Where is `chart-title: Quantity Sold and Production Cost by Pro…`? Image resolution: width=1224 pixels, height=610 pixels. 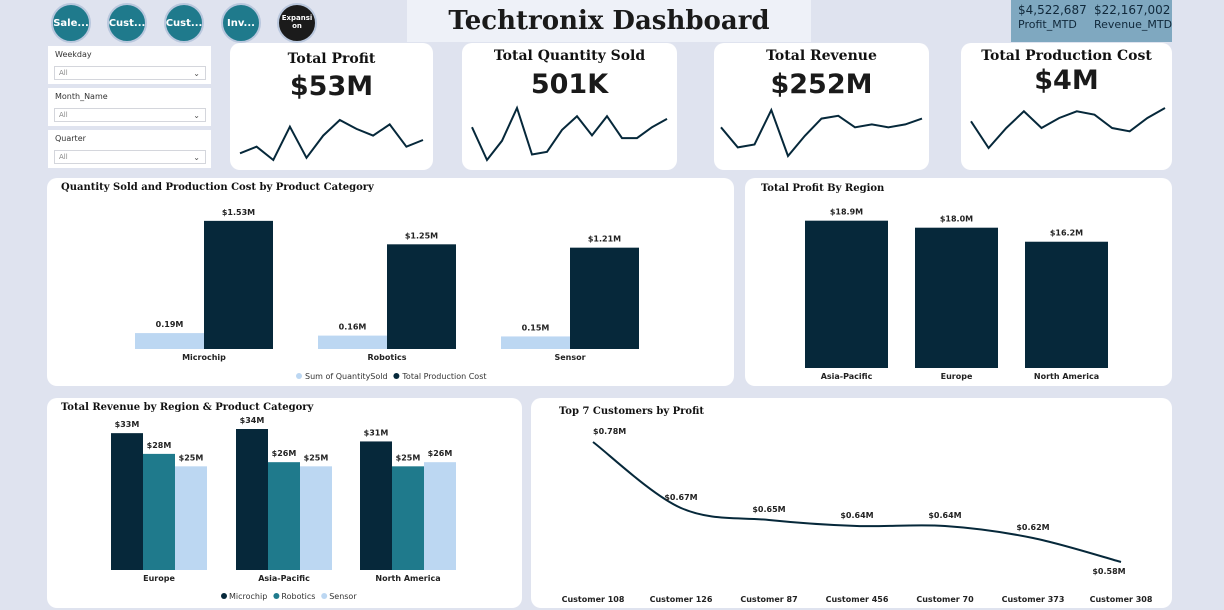 chart-title: Quantity Sold and Production Cost by Pro… is located at coordinates (217, 187).